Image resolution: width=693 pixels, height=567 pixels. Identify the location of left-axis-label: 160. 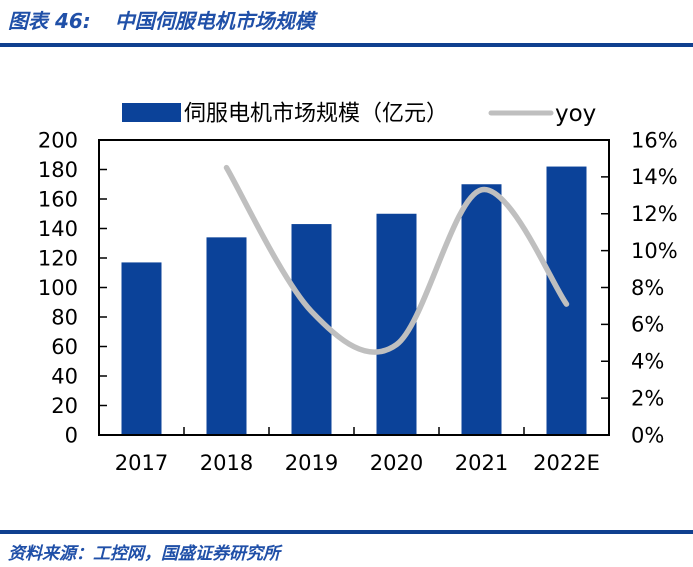
(58, 199).